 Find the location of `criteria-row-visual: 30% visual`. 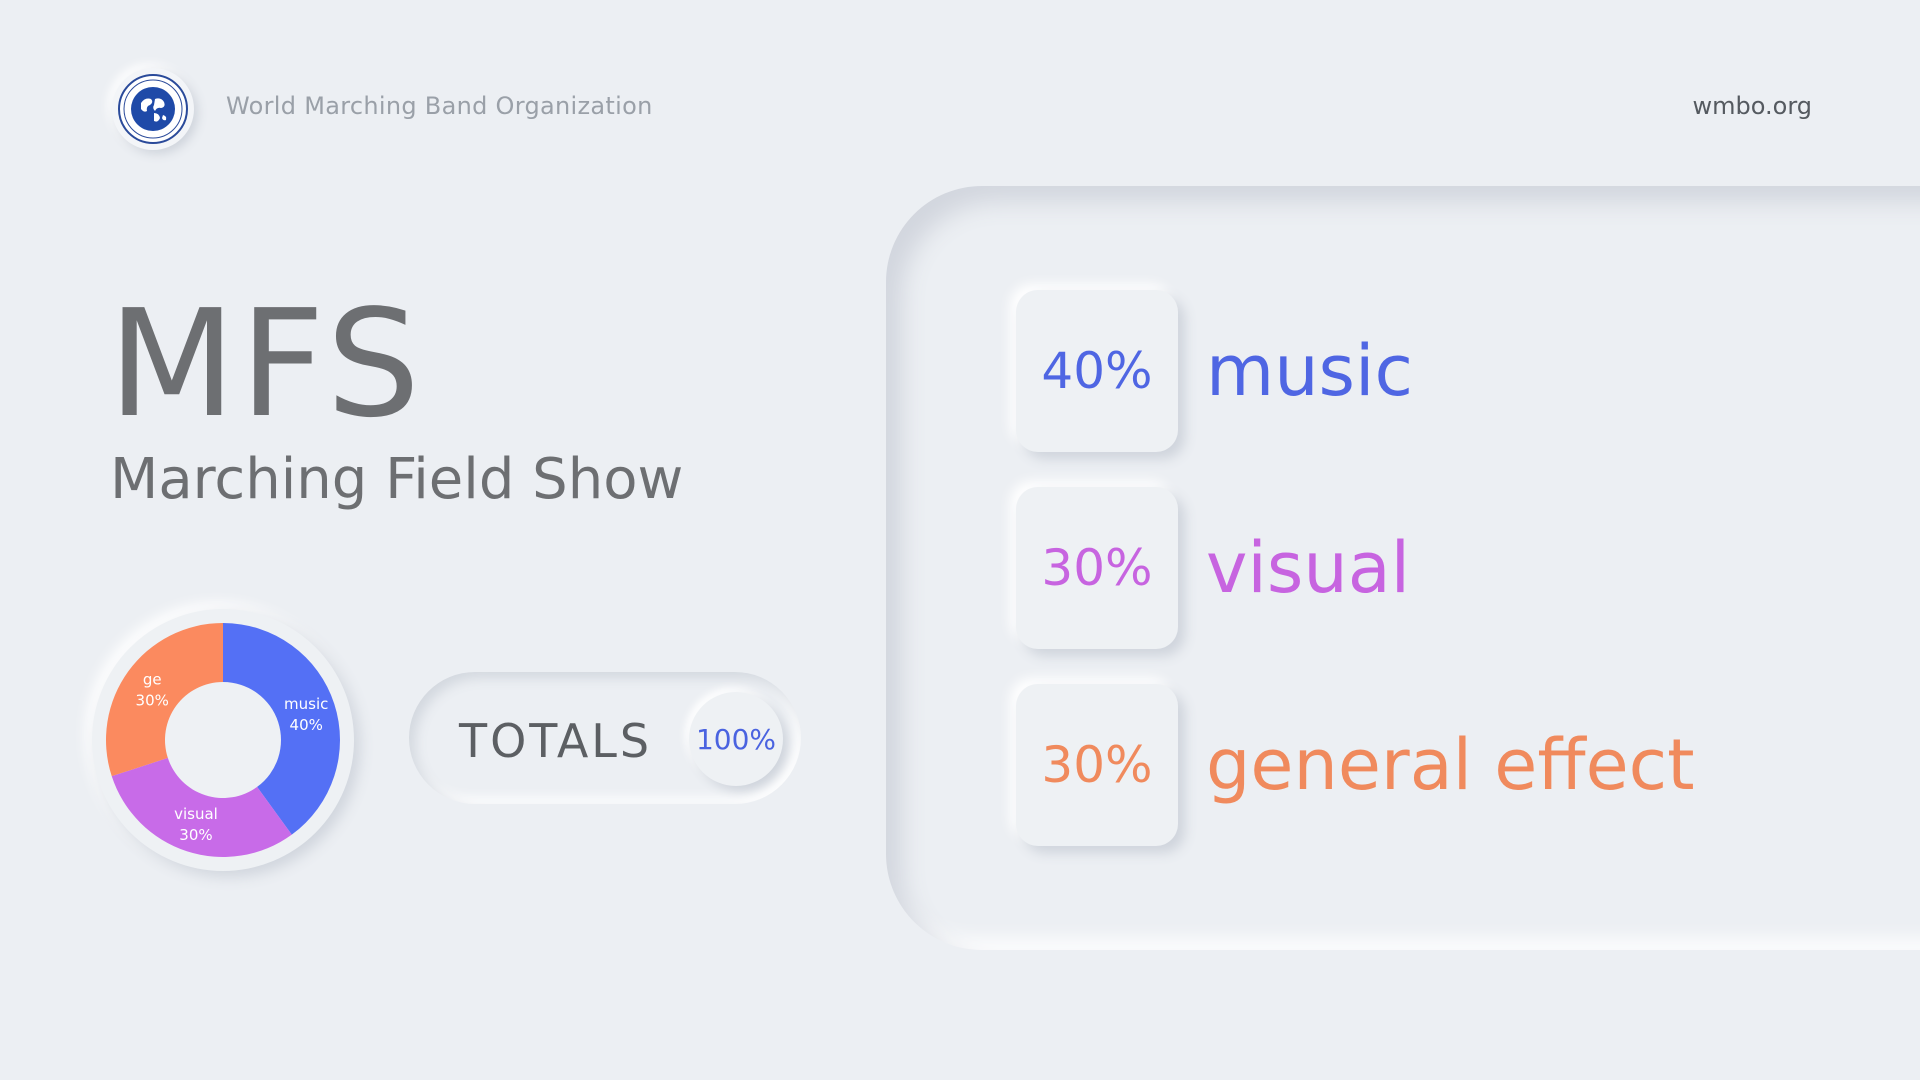

criteria-row-visual: 30% visual is located at coordinates (1213, 568).